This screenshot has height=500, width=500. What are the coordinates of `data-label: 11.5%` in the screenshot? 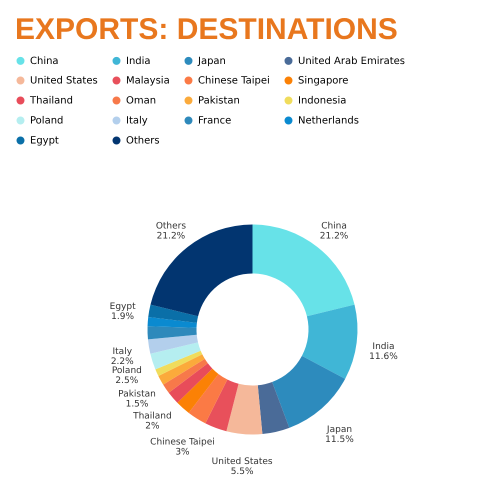 It's located at (339, 439).